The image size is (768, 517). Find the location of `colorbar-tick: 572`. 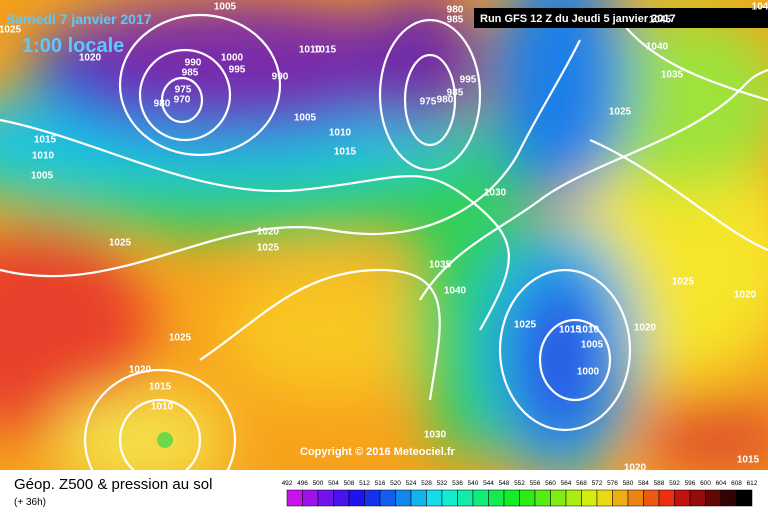

colorbar-tick: 572 is located at coordinates (597, 483).